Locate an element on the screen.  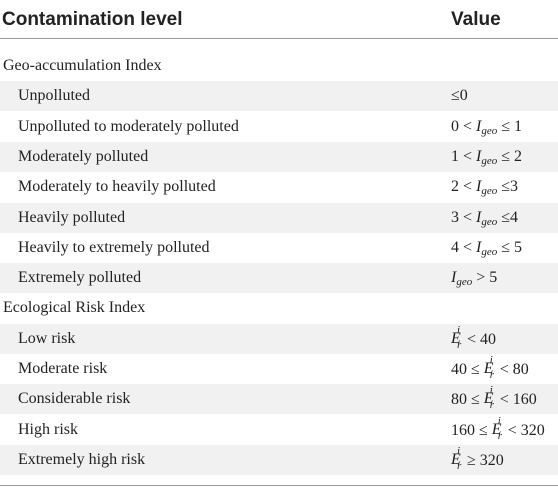
table-row: Moderately polluted 1 < Igeo ≤ 2 is located at coordinates (279, 156).